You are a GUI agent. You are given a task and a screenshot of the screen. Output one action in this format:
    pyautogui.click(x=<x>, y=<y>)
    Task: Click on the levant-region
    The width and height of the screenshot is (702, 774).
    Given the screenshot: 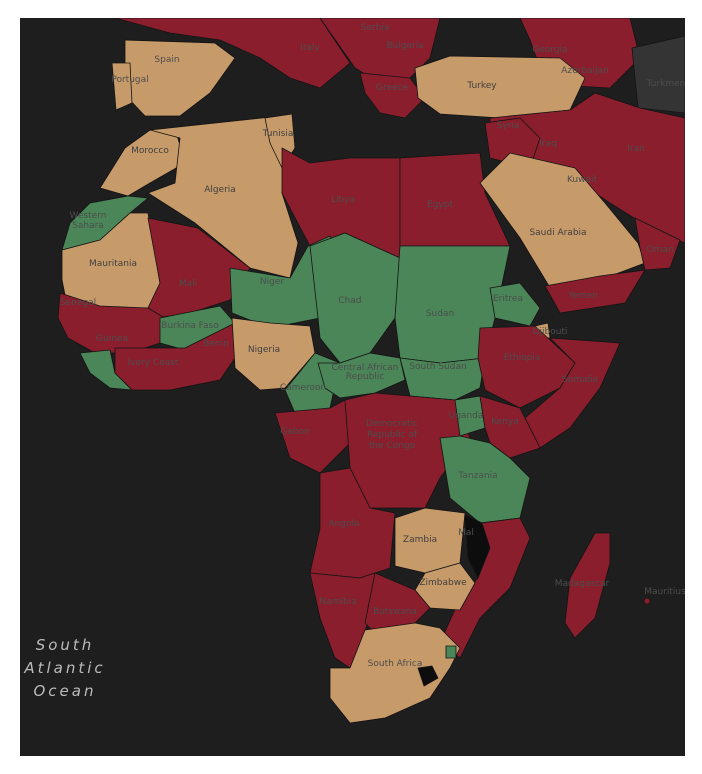 What is the action you would take?
    pyautogui.click(x=512, y=143)
    